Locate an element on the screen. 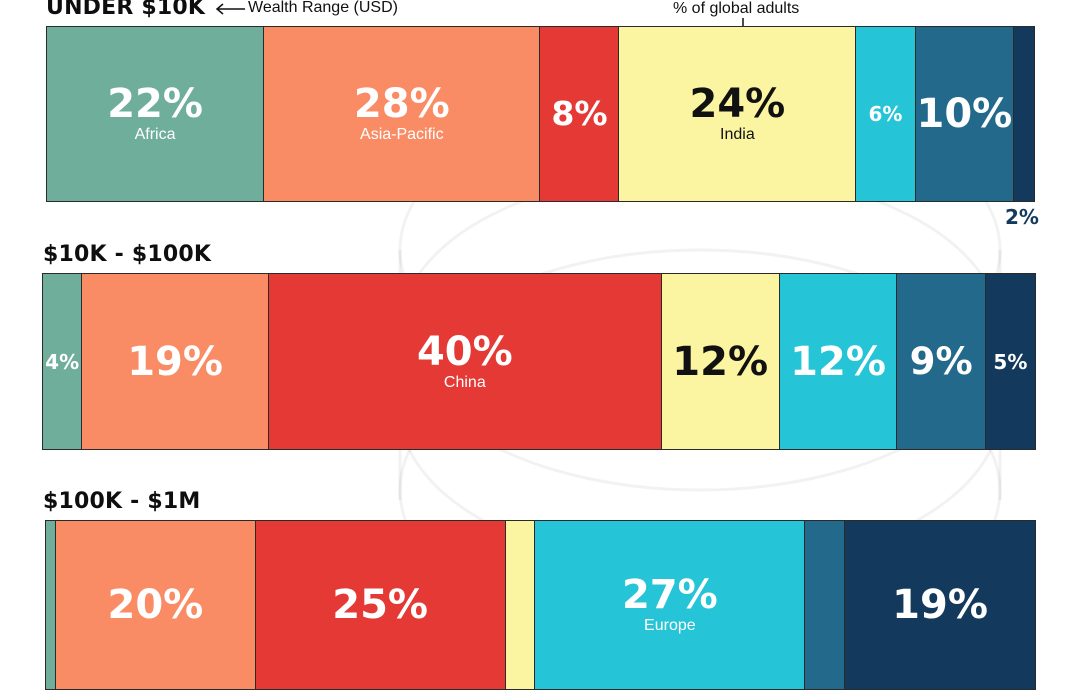  data-label: 24% is located at coordinates (737, 104).